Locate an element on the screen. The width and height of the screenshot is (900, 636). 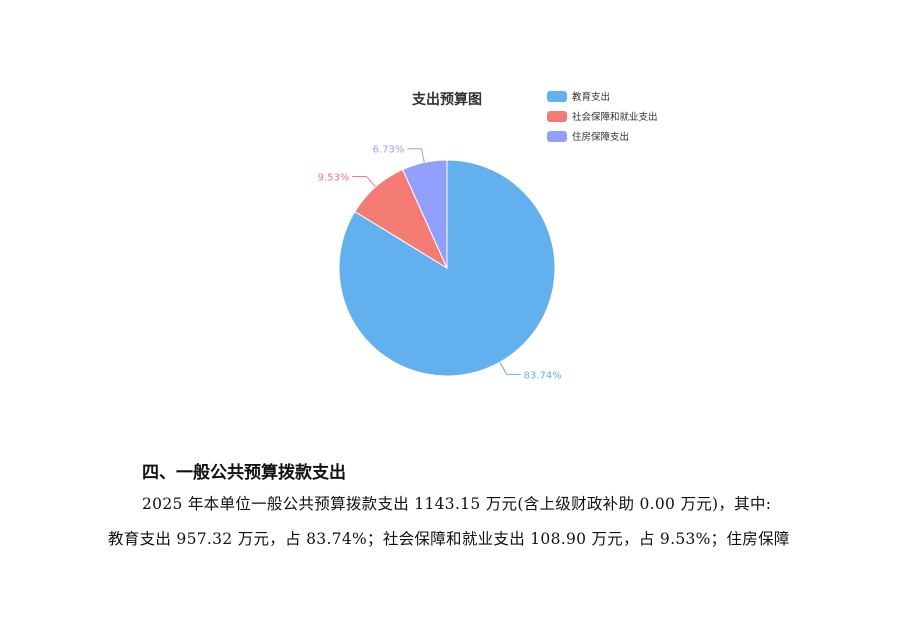
legend-label: 教育支出 is located at coordinates (591, 97).